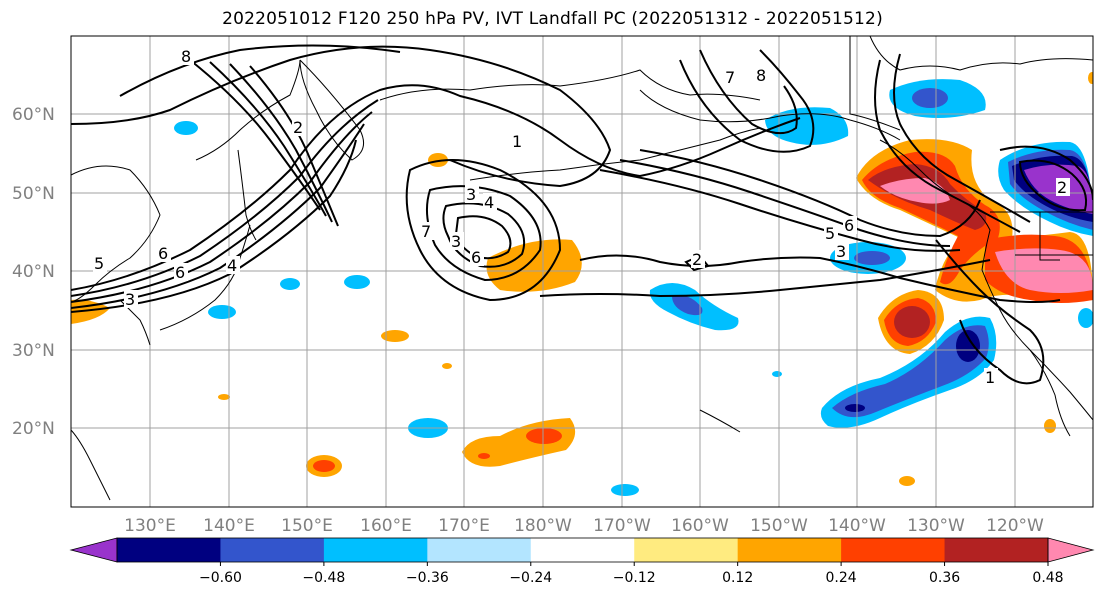 This screenshot has height=601, width=1105. What do you see at coordinates (981, 53) in the screenshot?
I see `coast-canada-north` at bounding box center [981, 53].